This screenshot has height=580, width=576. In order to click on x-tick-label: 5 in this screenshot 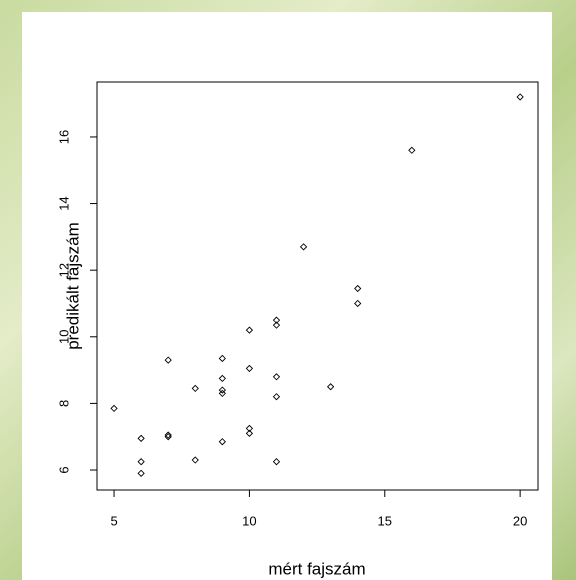, I will do `click(113, 520)`.